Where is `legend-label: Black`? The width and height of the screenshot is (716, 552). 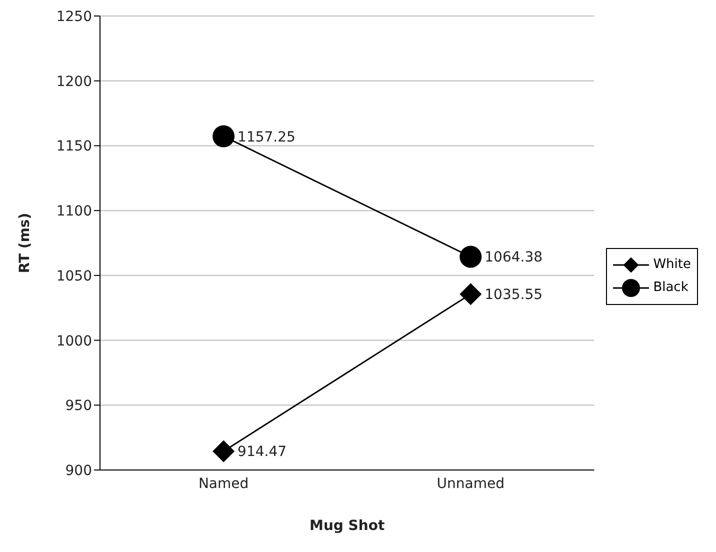
legend-label: Black is located at coordinates (670, 287).